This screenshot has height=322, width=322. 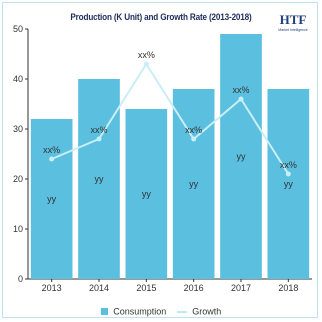 What do you see at coordinates (99, 139) in the screenshot?
I see `growth-point-2014` at bounding box center [99, 139].